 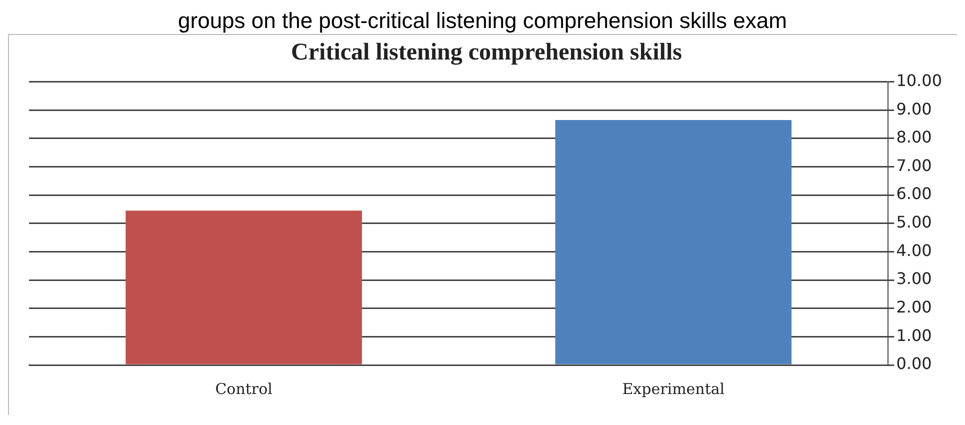 I want to click on y-tick-label: 1.00, so click(x=914, y=335).